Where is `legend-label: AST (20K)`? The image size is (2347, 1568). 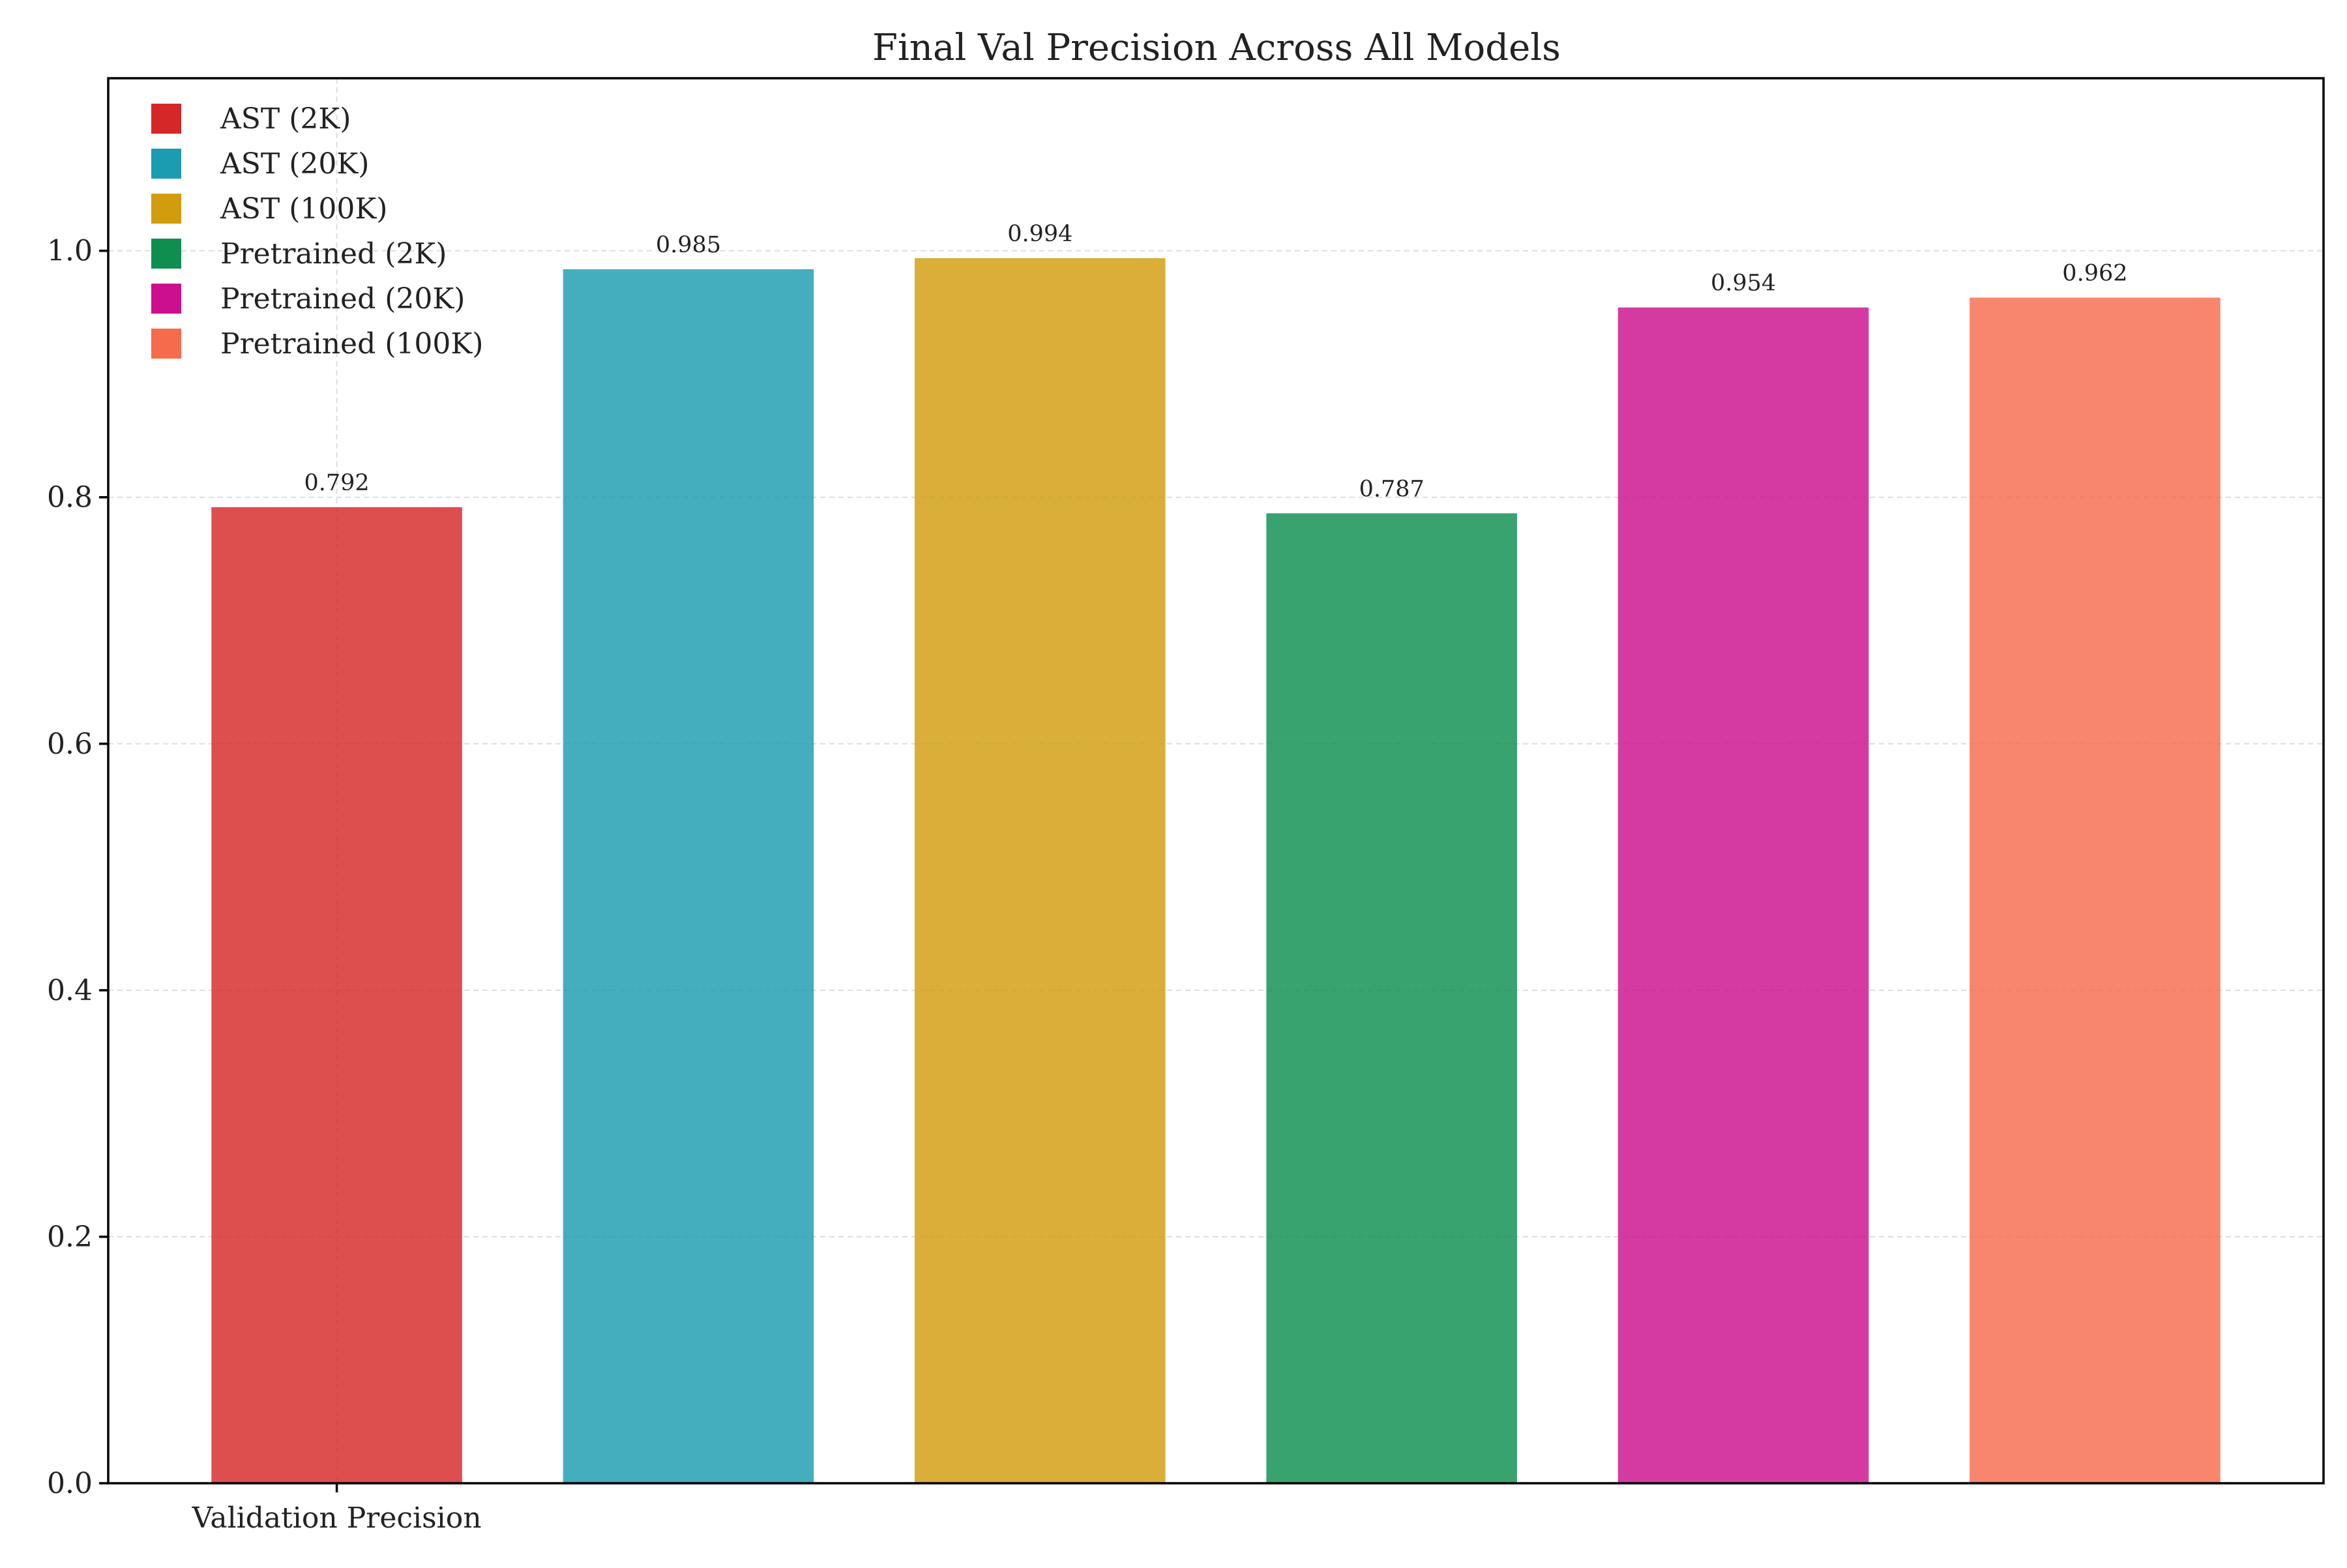
legend-label: AST (20K) is located at coordinates (294, 164).